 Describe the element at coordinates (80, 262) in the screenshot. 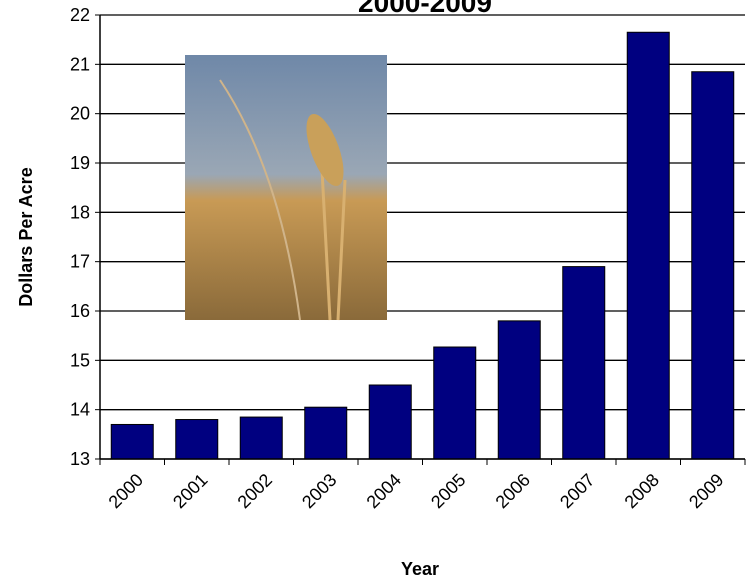

I see `y-tick-label: 17` at that location.